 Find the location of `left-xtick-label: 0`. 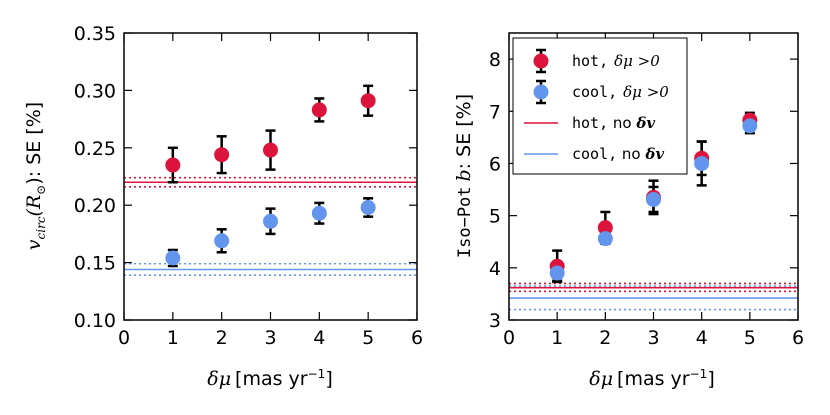

left-xtick-label: 0 is located at coordinates (124, 338).